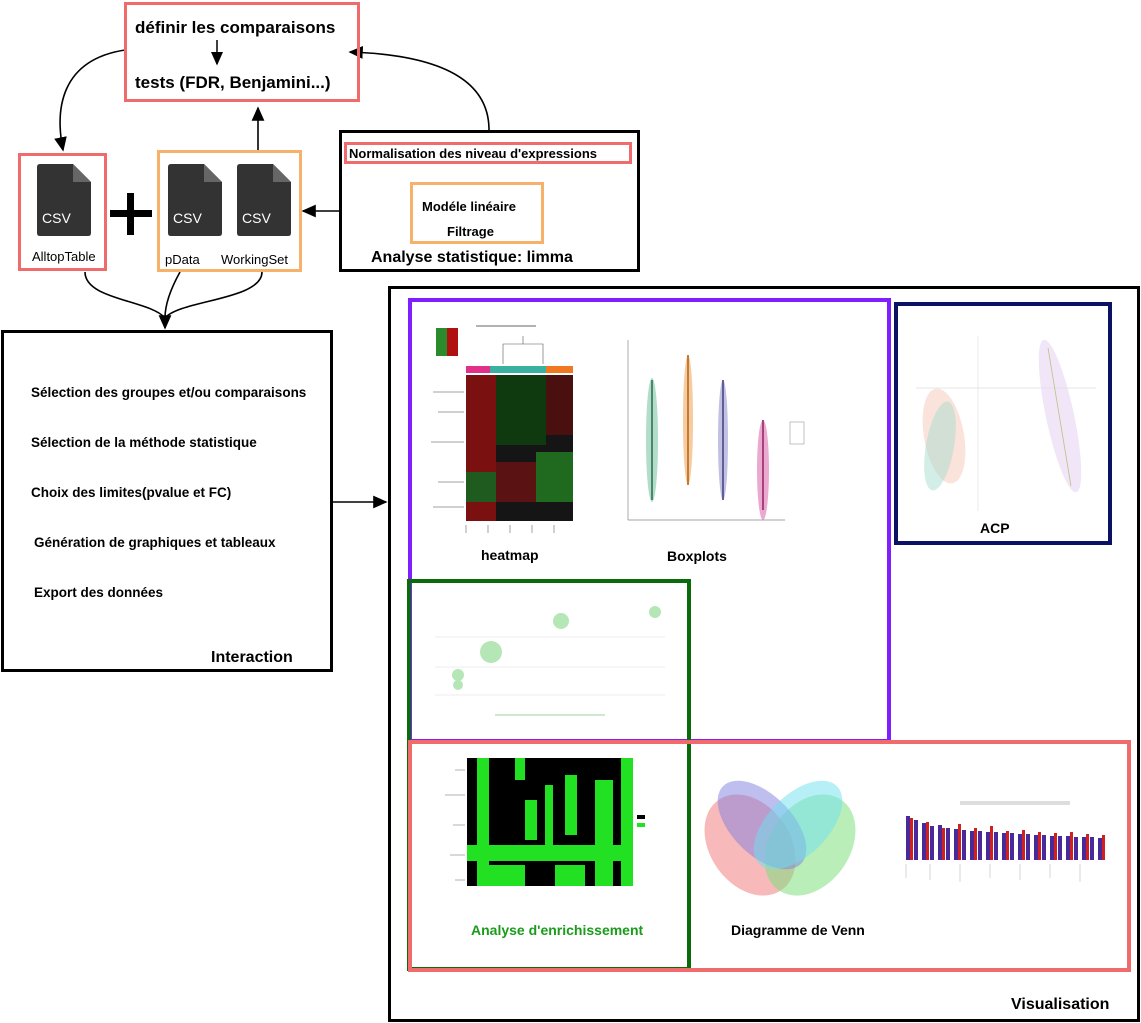  I want to click on visualisation-title: Visualisation, so click(1060, 1004).